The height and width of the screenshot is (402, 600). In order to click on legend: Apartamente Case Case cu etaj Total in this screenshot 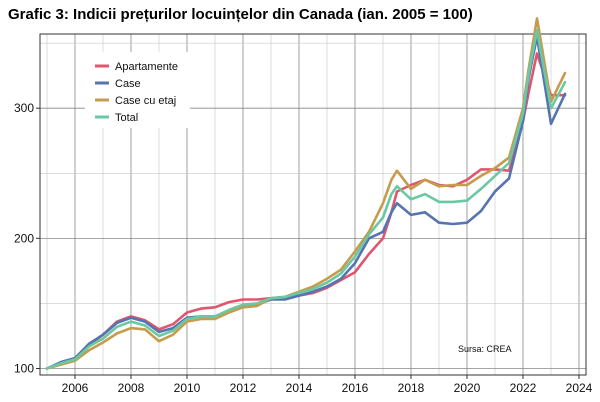, I will do `click(137, 90)`.